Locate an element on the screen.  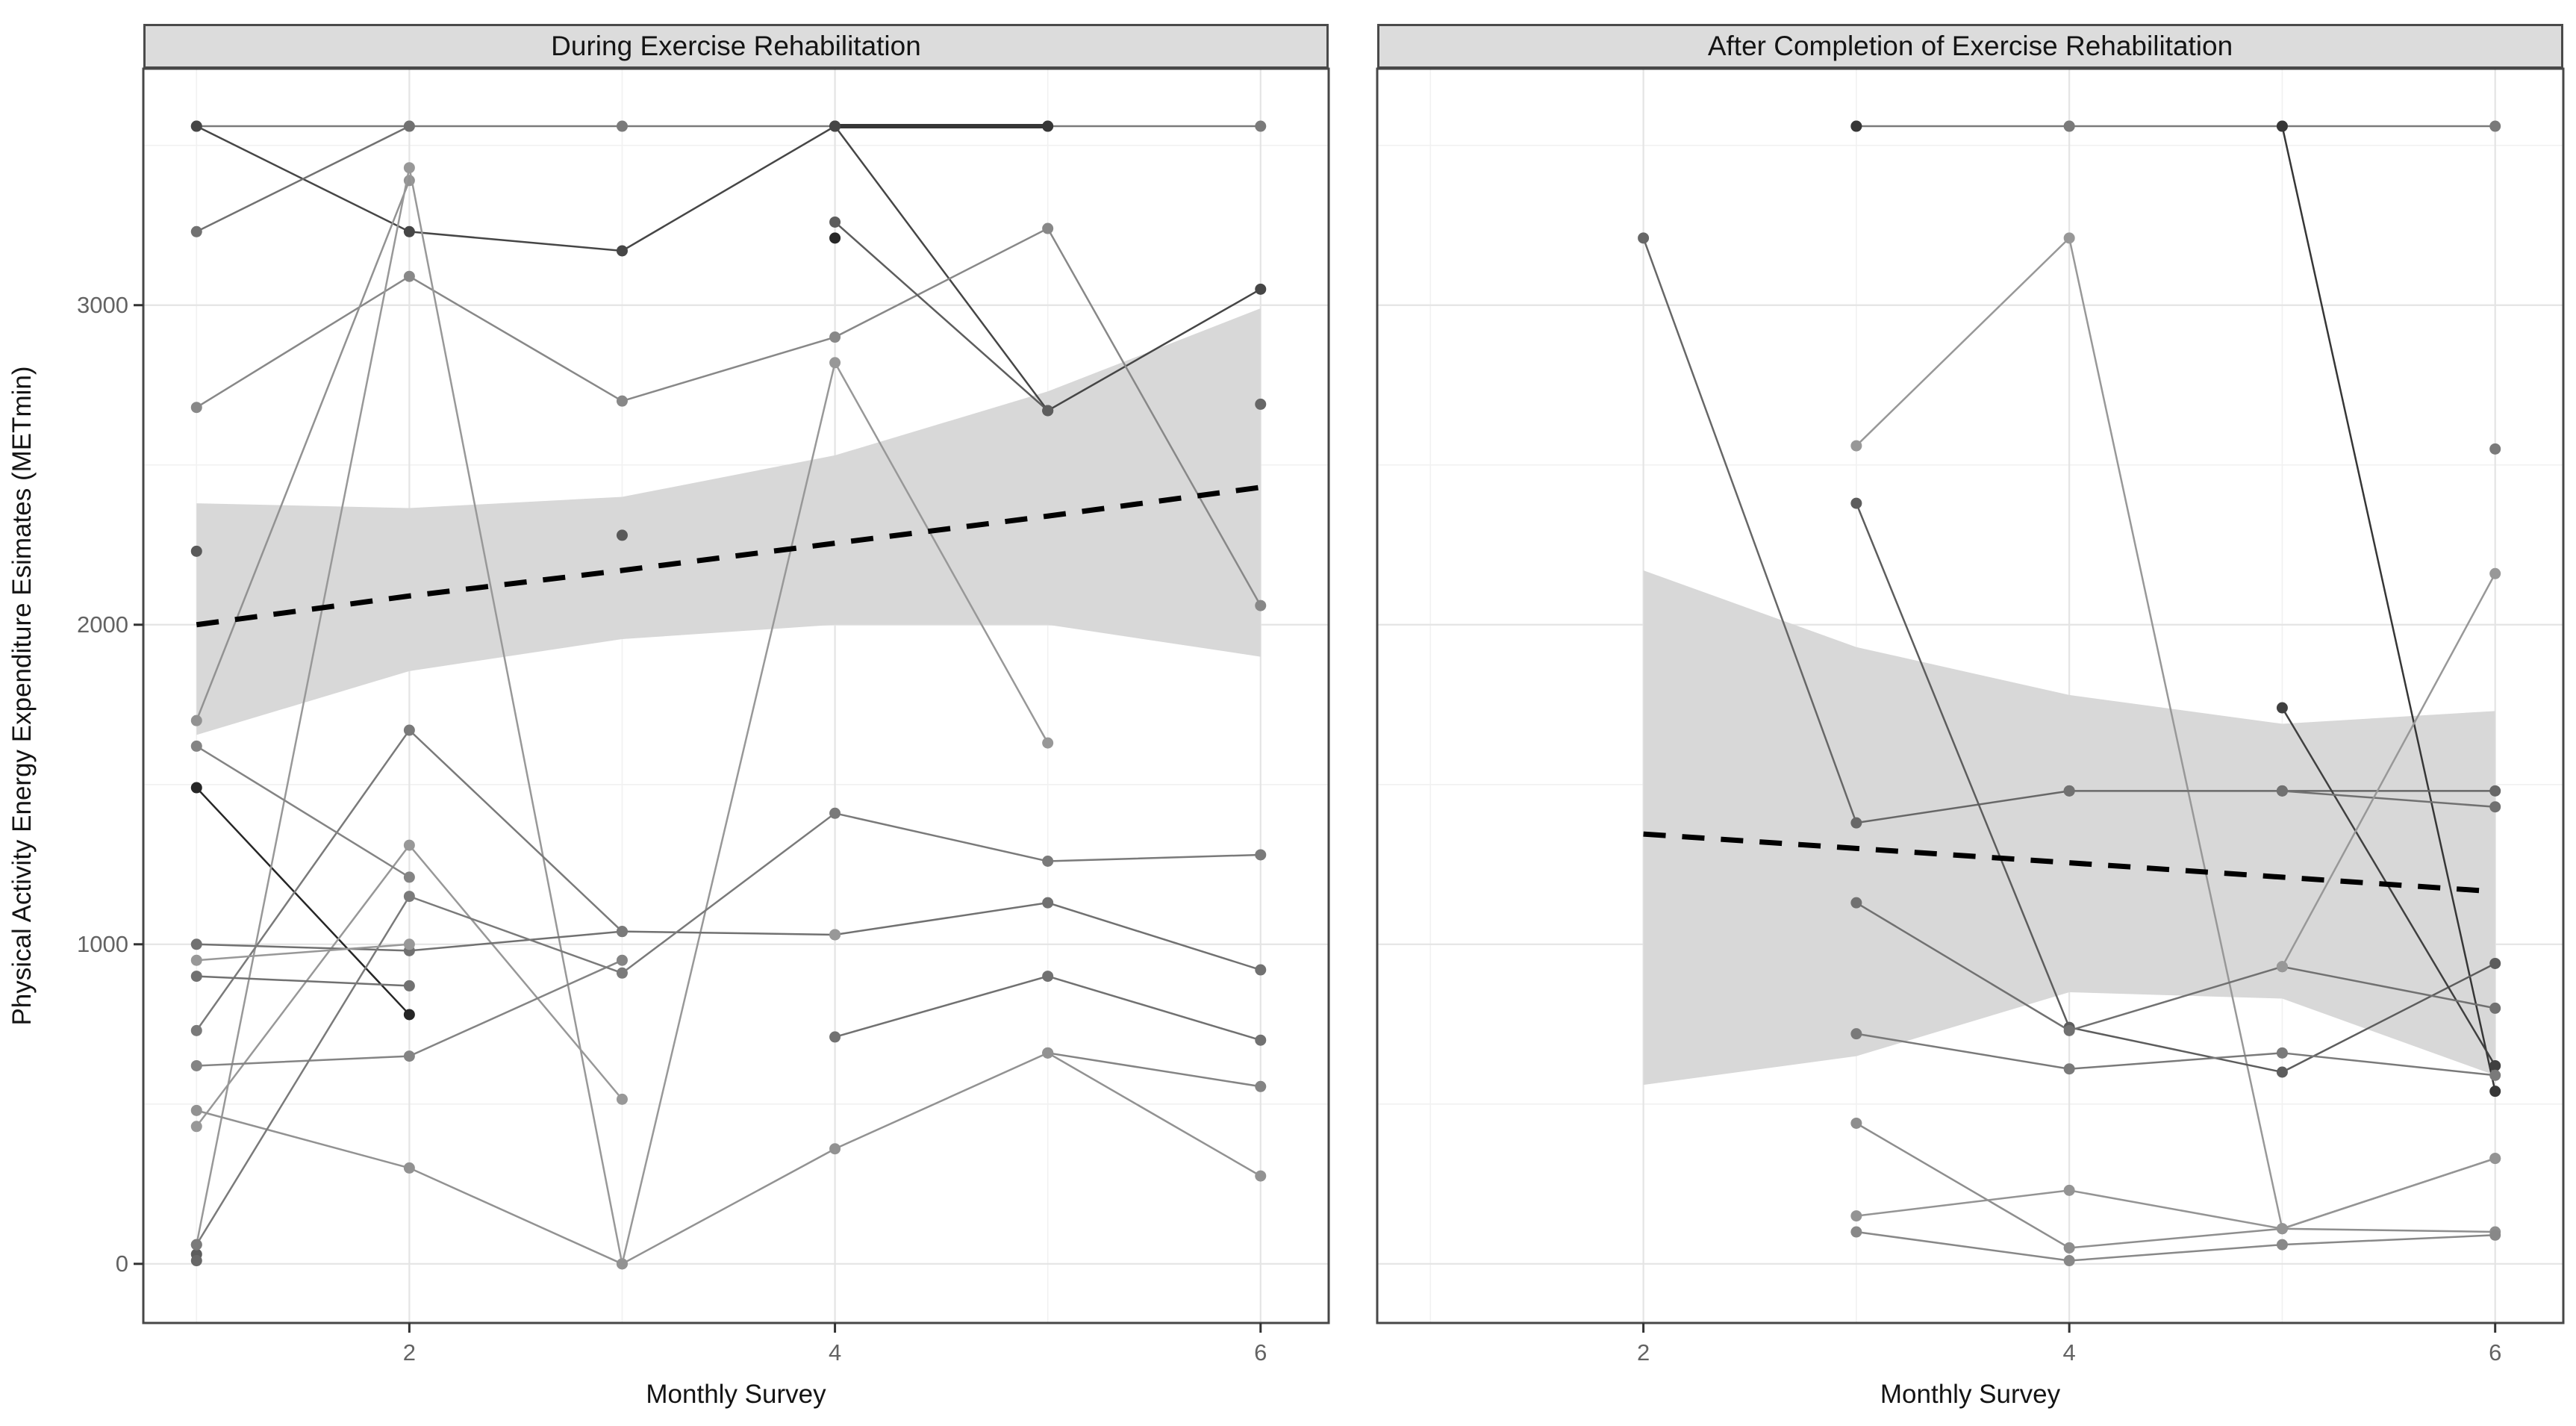
x-tick-label: 6 is located at coordinates (2495, 1352).